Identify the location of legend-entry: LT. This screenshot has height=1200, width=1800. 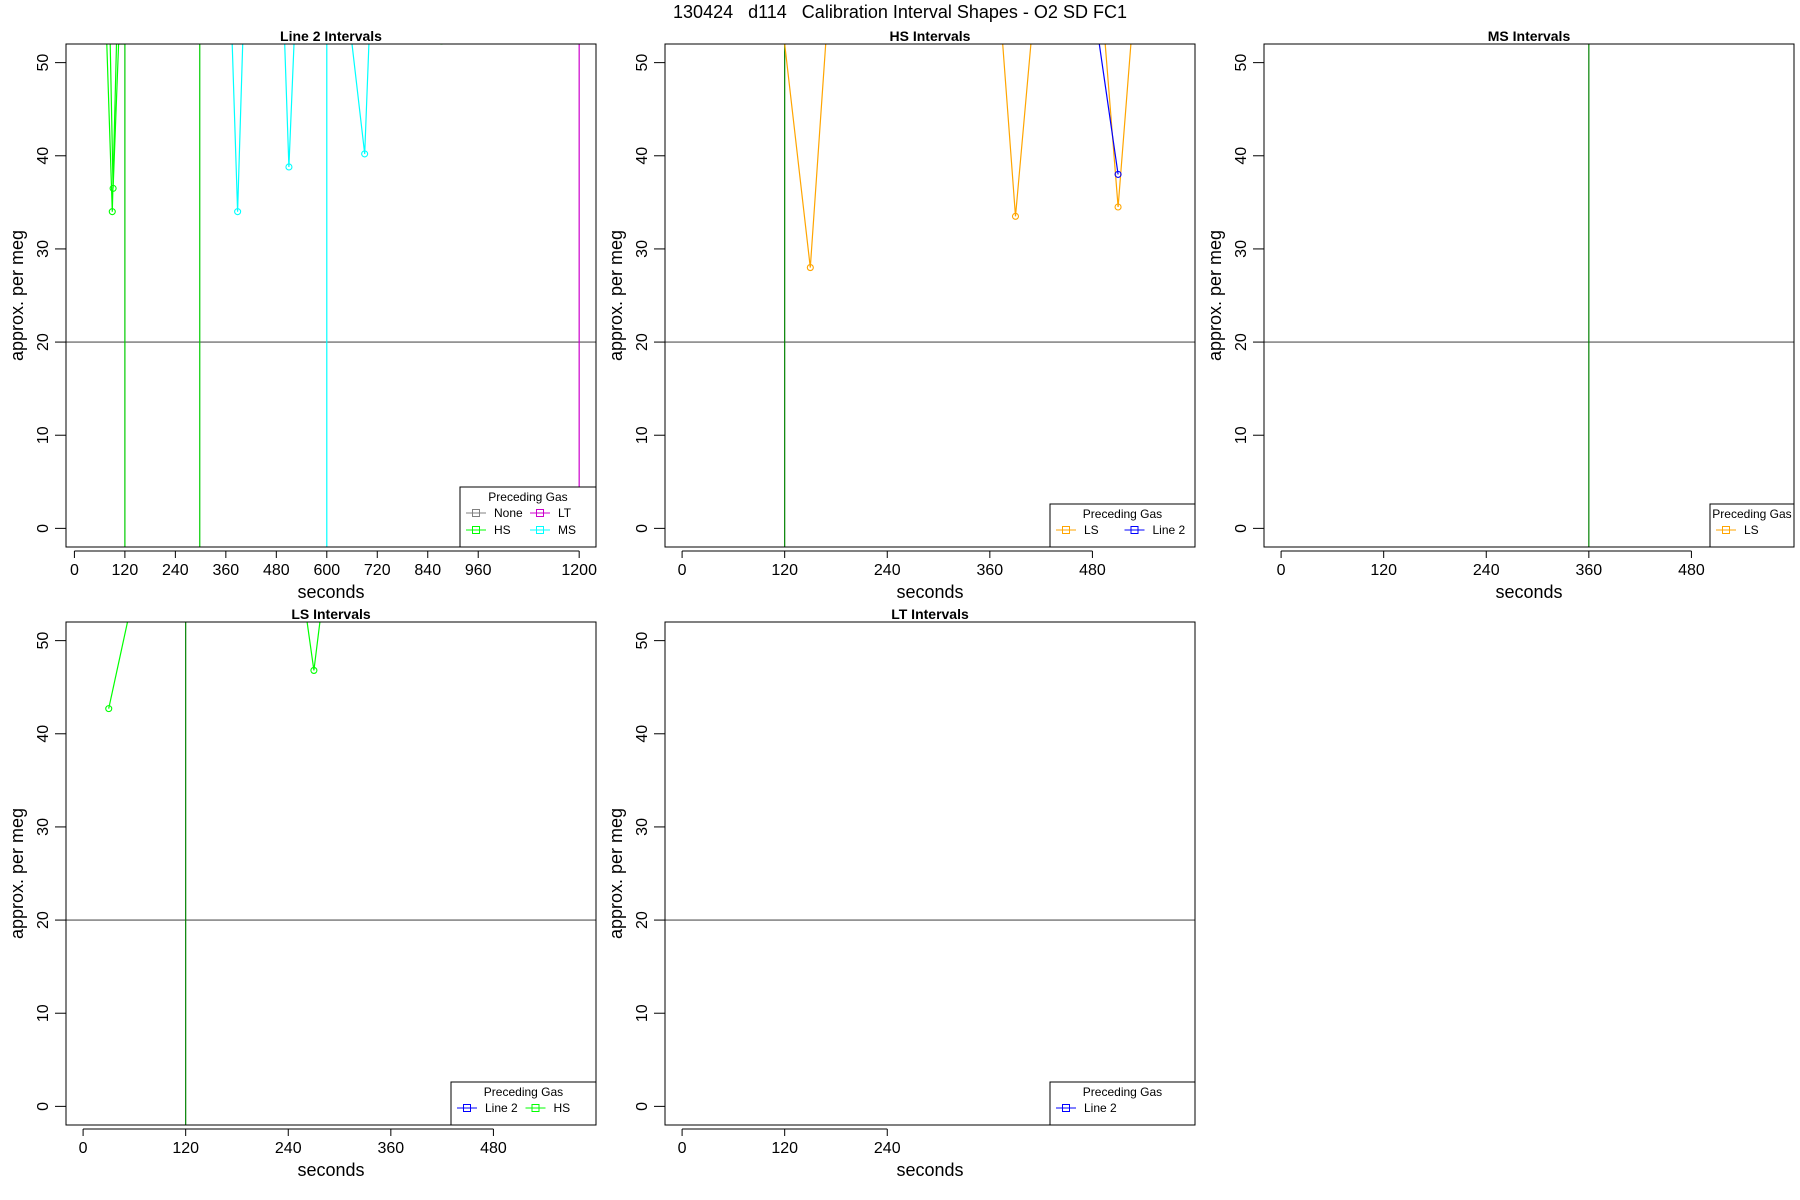
(565, 513).